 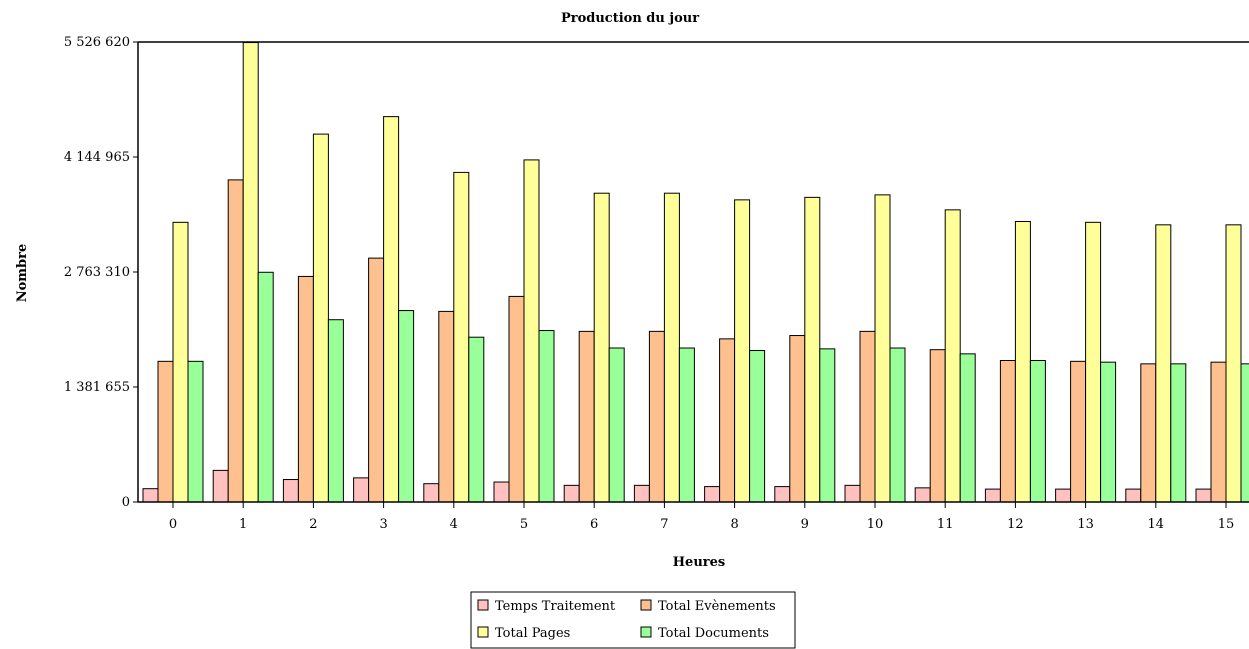 I want to click on x-tick-label: 9, so click(x=805, y=524).